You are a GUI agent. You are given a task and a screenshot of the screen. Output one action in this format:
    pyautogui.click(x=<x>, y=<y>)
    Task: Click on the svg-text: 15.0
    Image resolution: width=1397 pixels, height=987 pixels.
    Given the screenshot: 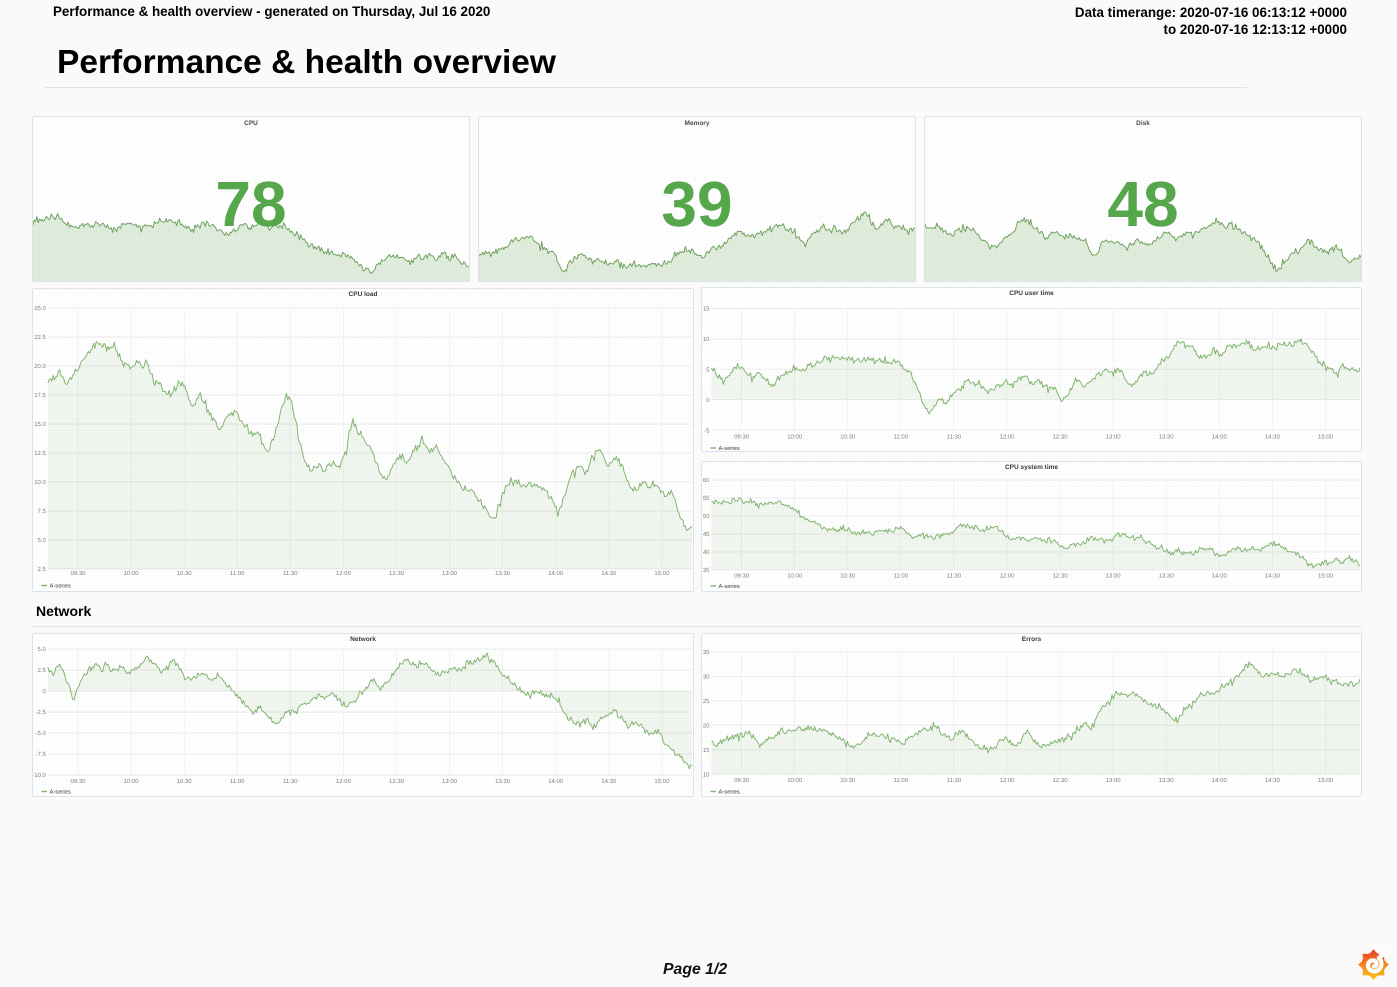 What is the action you would take?
    pyautogui.click(x=40, y=424)
    